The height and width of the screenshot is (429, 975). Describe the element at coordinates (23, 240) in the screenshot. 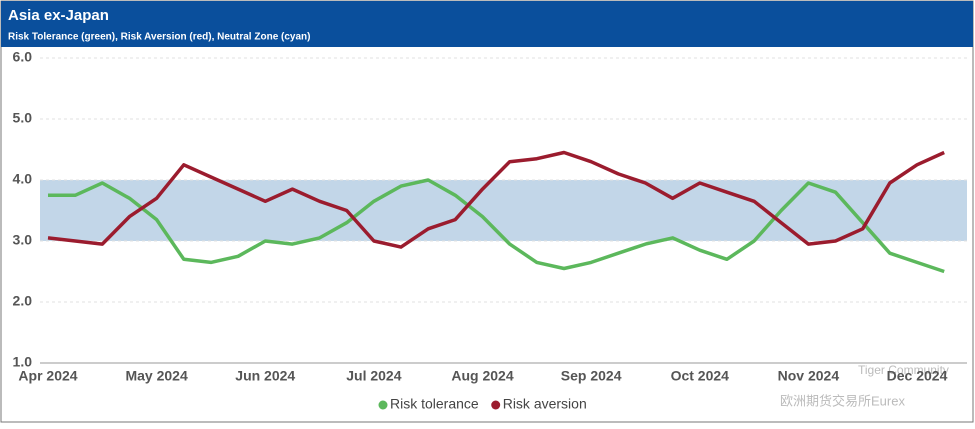

I see `y-tick-label: 3.0` at that location.